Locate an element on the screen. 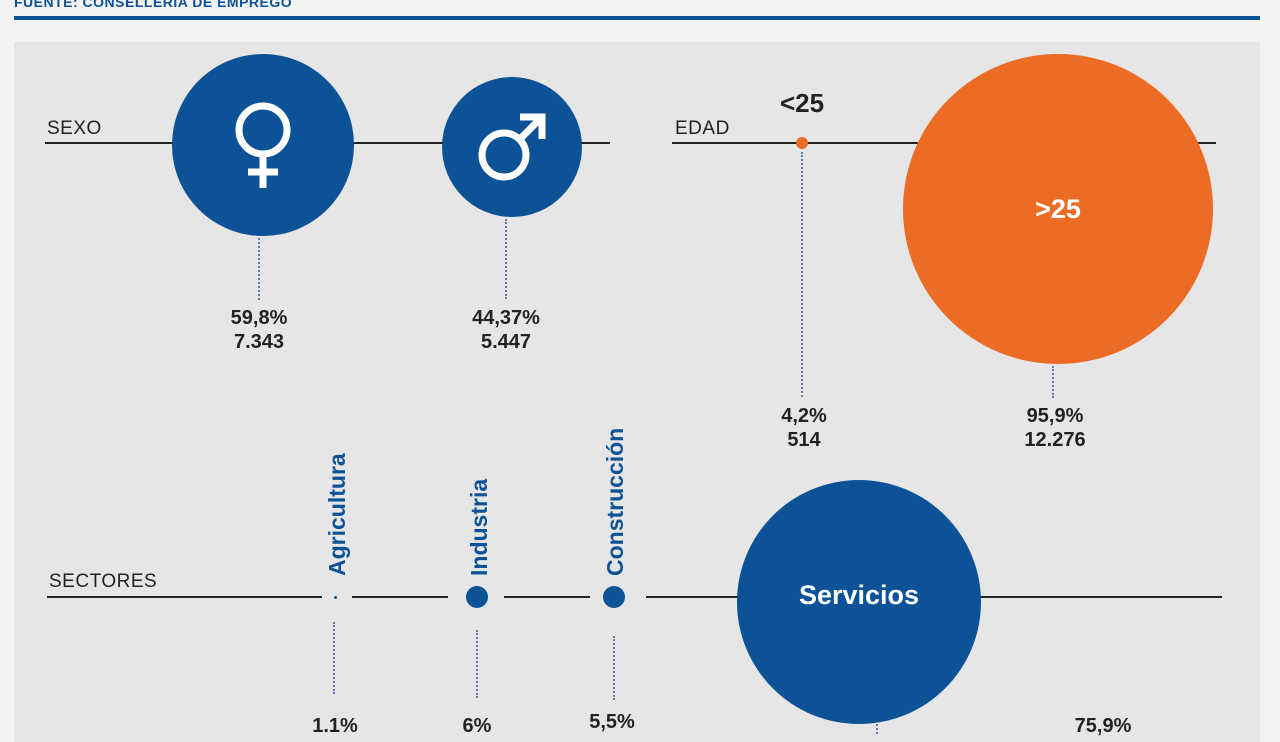 The height and width of the screenshot is (742, 1280). under25-dot is located at coordinates (802, 143).